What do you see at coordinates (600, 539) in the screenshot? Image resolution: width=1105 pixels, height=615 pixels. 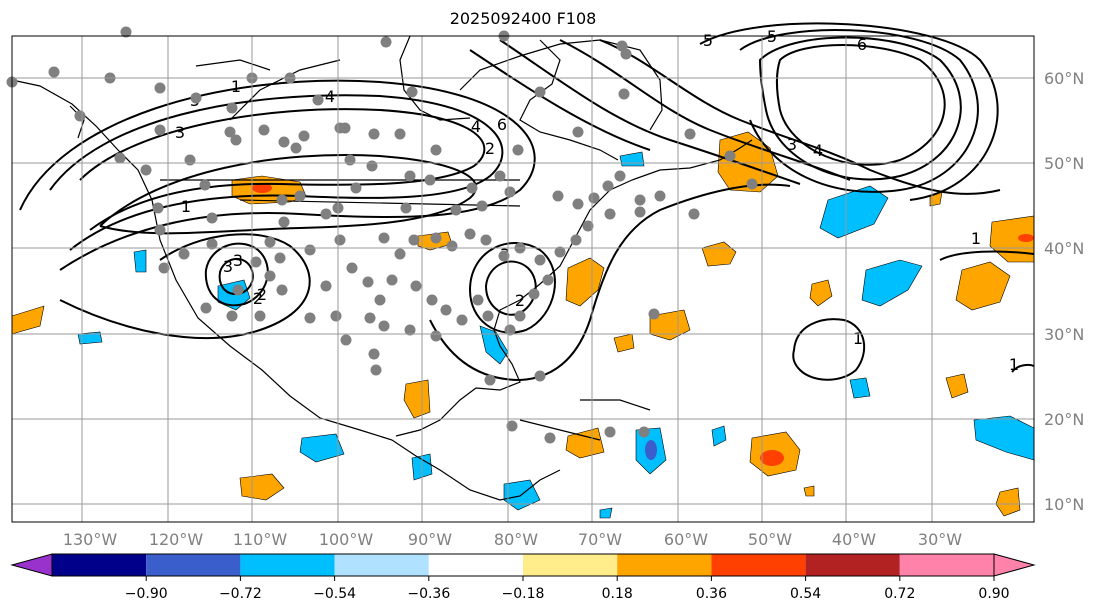 I see `lon-tick-label: 70°W` at bounding box center [600, 539].